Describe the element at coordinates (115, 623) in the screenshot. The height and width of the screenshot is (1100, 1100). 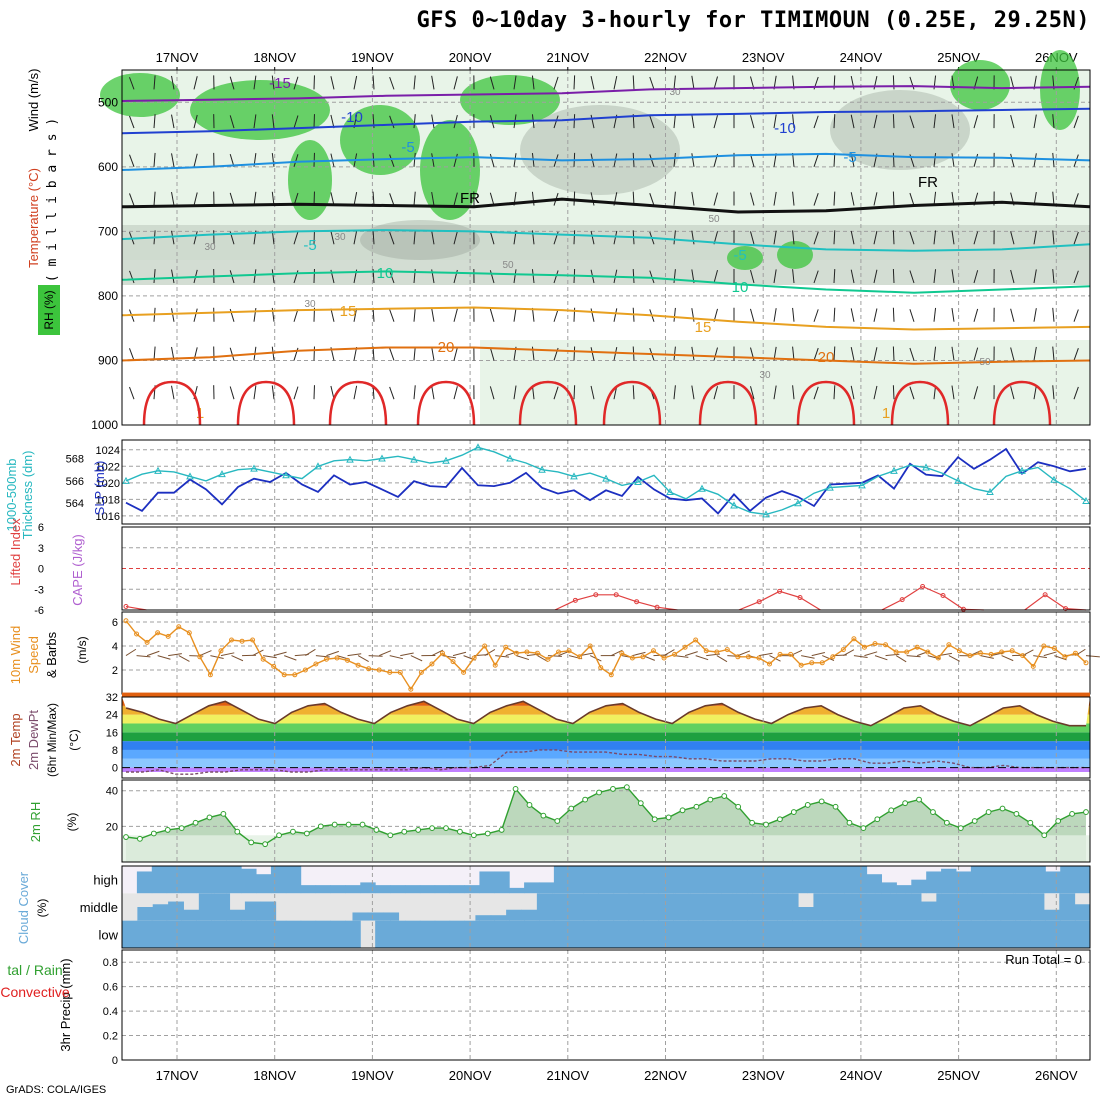
I see `wind-tick: 6` at that location.